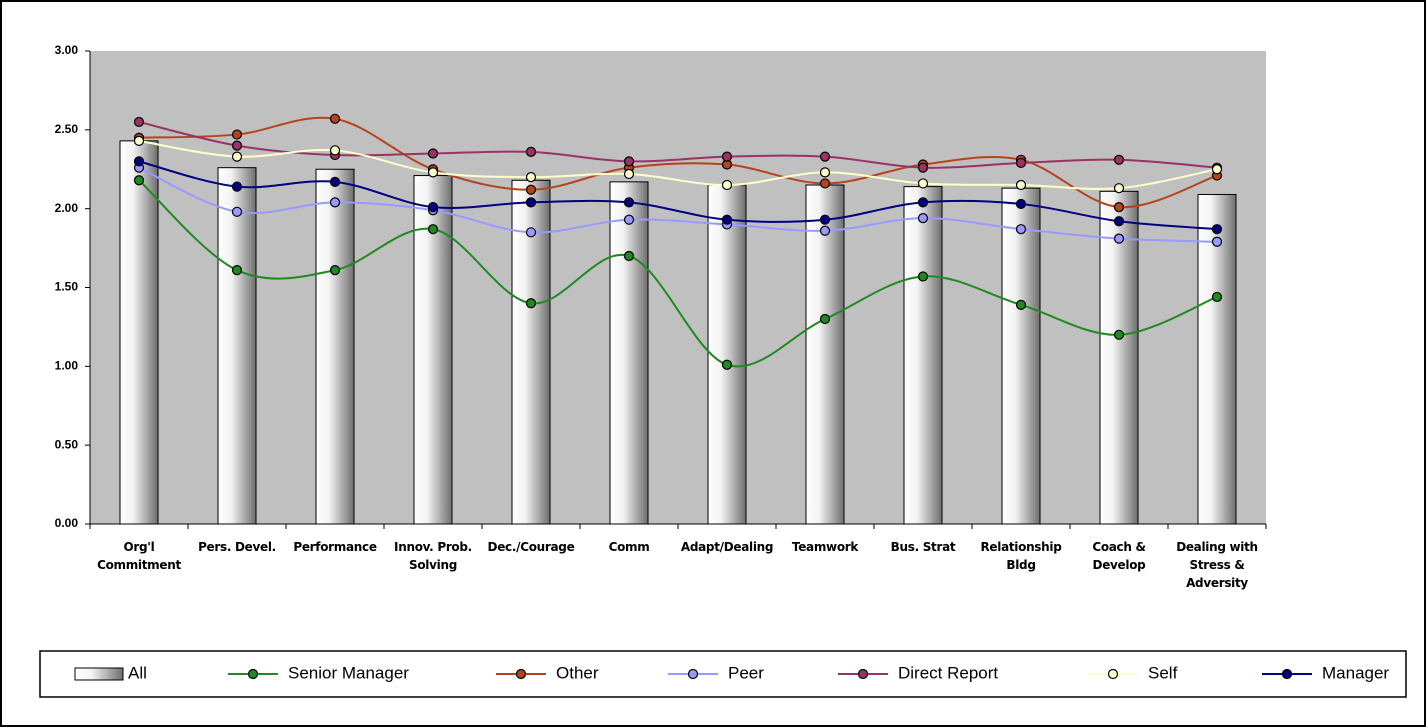 The width and height of the screenshot is (1426, 727). Describe the element at coordinates (67, 129) in the screenshot. I see `y-tick-label: 2.50` at that location.